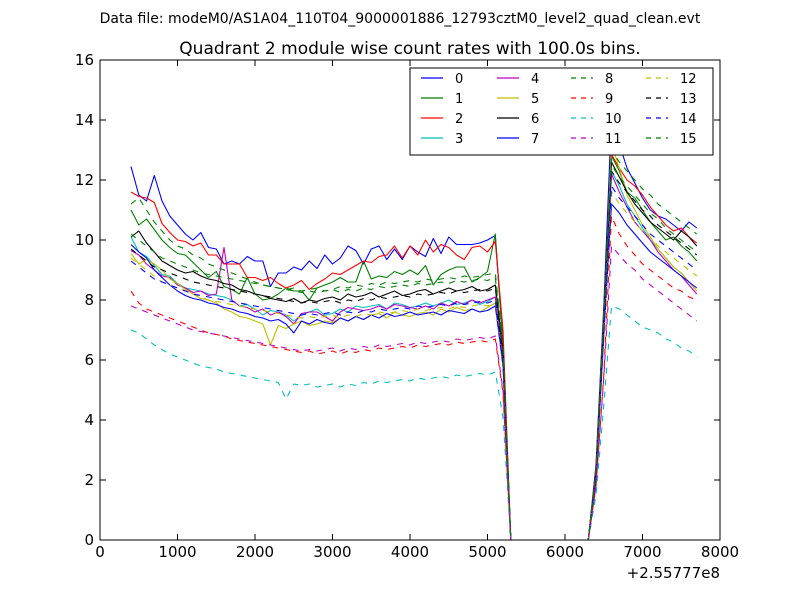  Describe the element at coordinates (688, 99) in the screenshot. I see `legend-label-13: 13` at that location.